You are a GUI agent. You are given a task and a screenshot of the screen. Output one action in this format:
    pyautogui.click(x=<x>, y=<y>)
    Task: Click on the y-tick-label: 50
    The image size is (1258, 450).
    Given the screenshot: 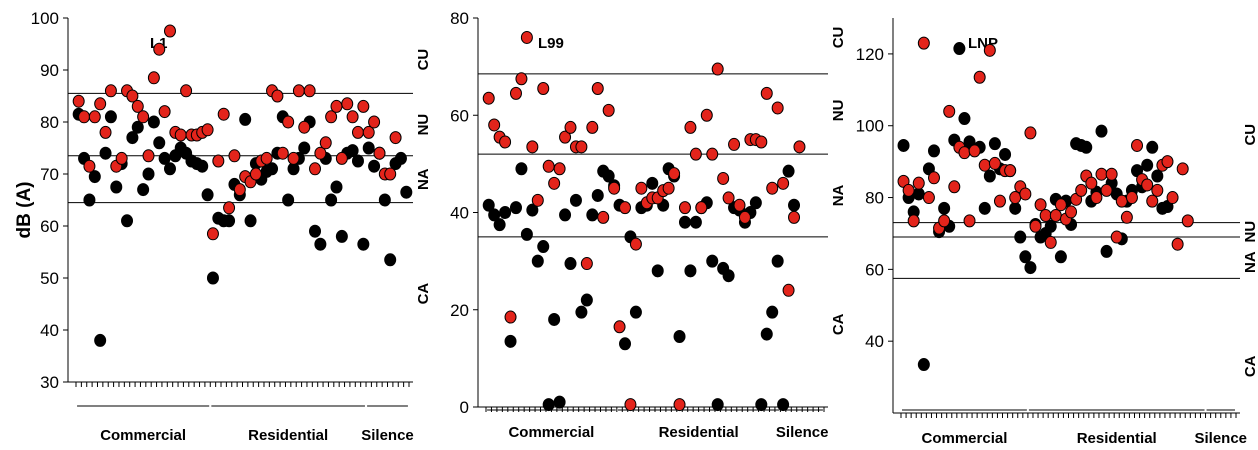 What is the action you would take?
    pyautogui.click(x=49, y=278)
    